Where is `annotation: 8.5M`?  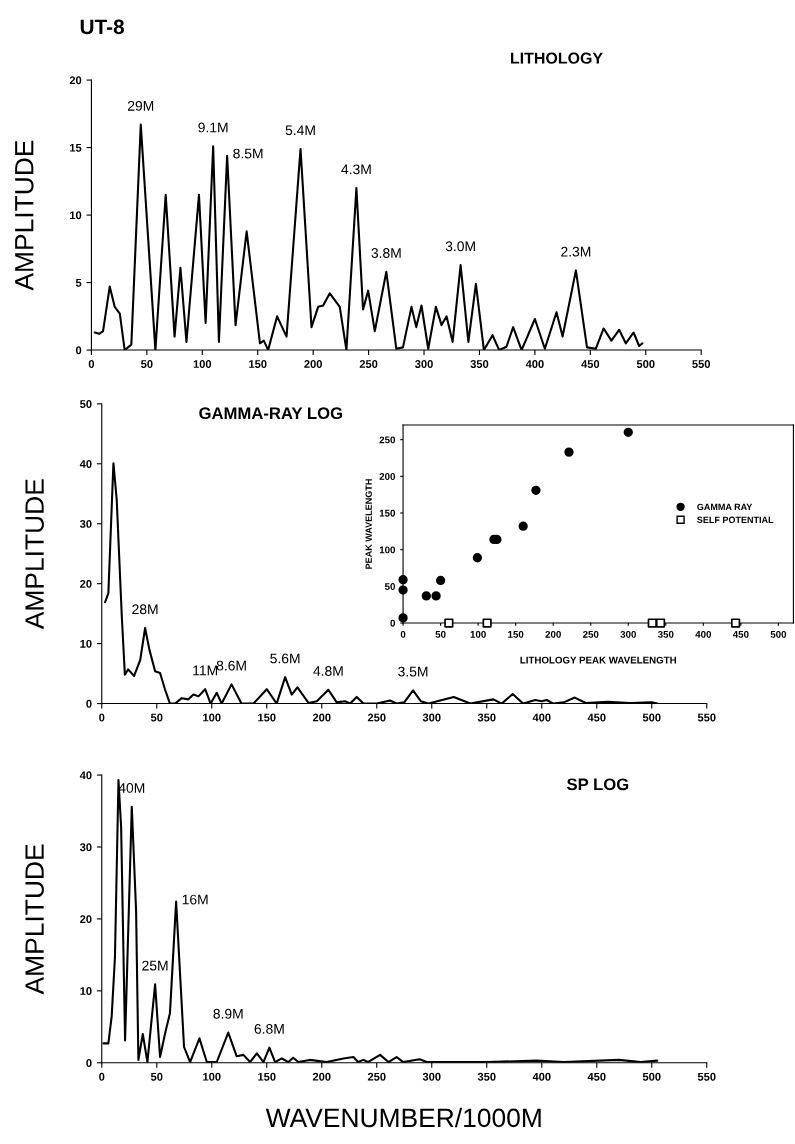
annotation: 8.5M is located at coordinates (248, 153).